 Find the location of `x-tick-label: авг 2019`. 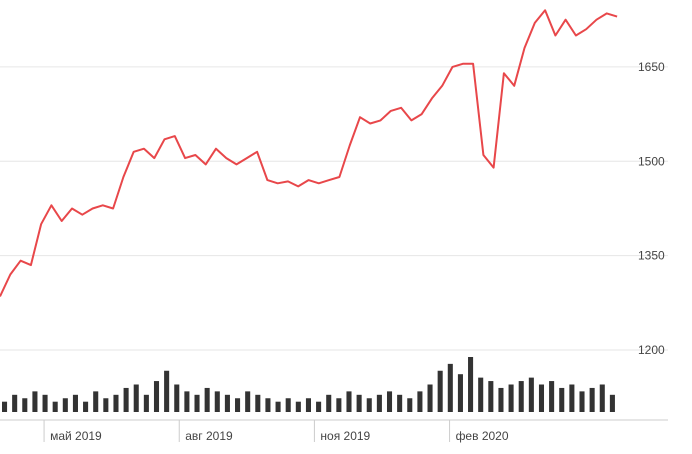

x-tick-label: авг 2019 is located at coordinates (209, 436).